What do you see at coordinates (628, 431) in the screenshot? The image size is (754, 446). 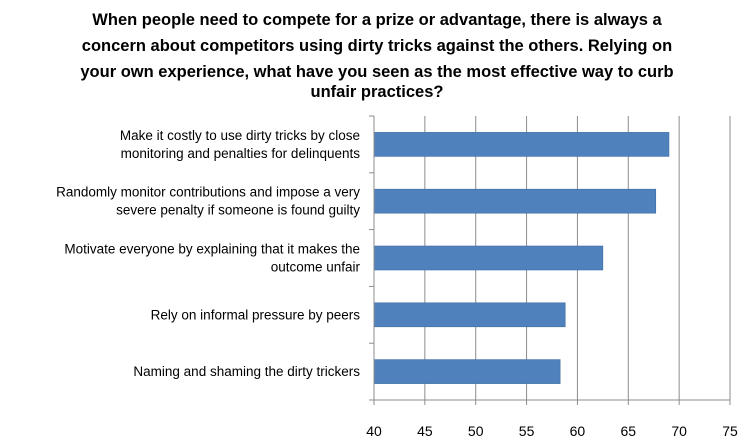 I see `x-tick-label-65: 65` at bounding box center [628, 431].